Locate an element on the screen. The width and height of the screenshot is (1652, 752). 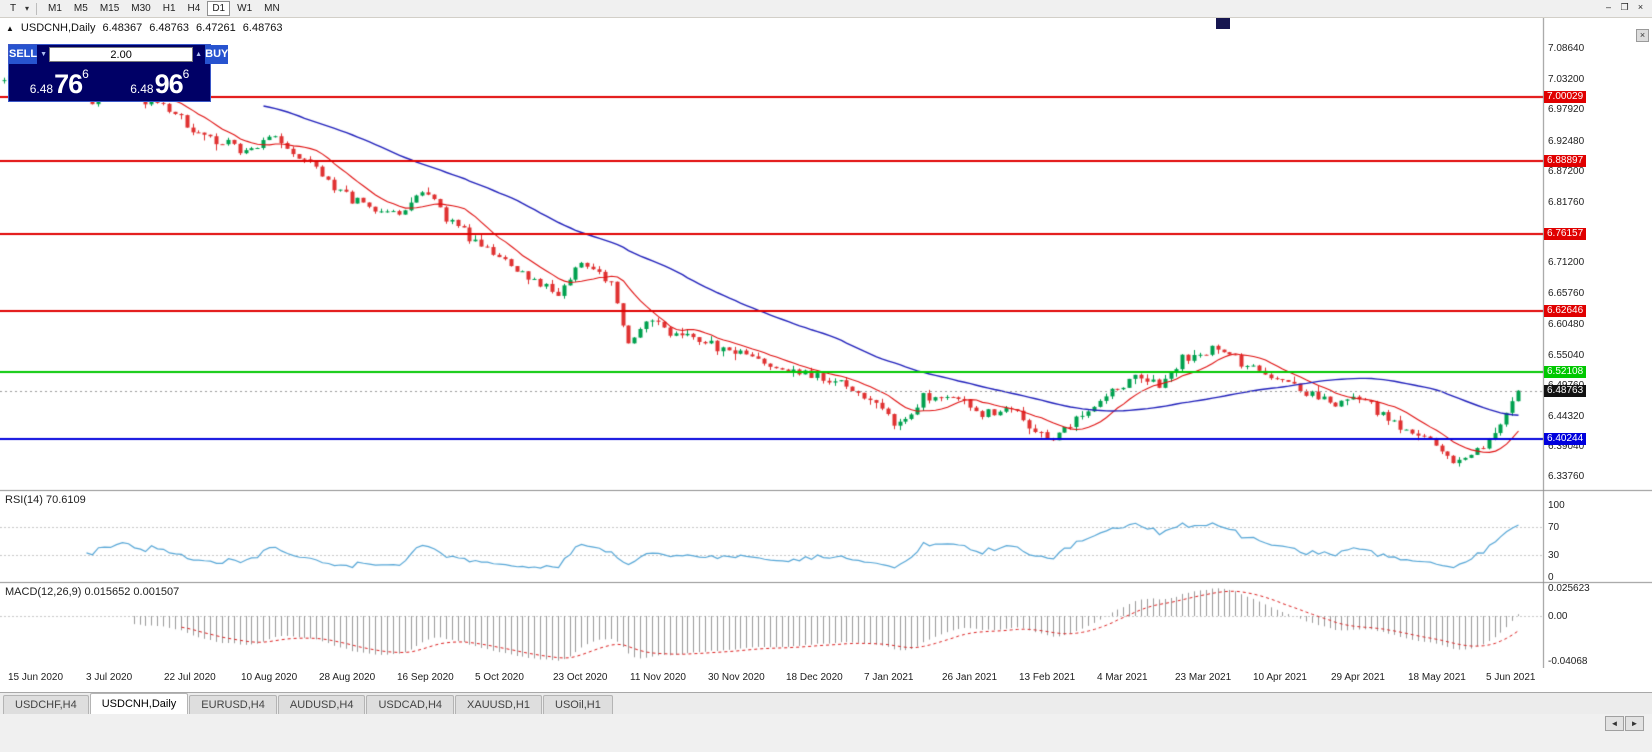
one-click-trading-widget: SELL ▼ ▲ BUY 6.48 76 6 6.48 96 6 is located at coordinates (118, 73).